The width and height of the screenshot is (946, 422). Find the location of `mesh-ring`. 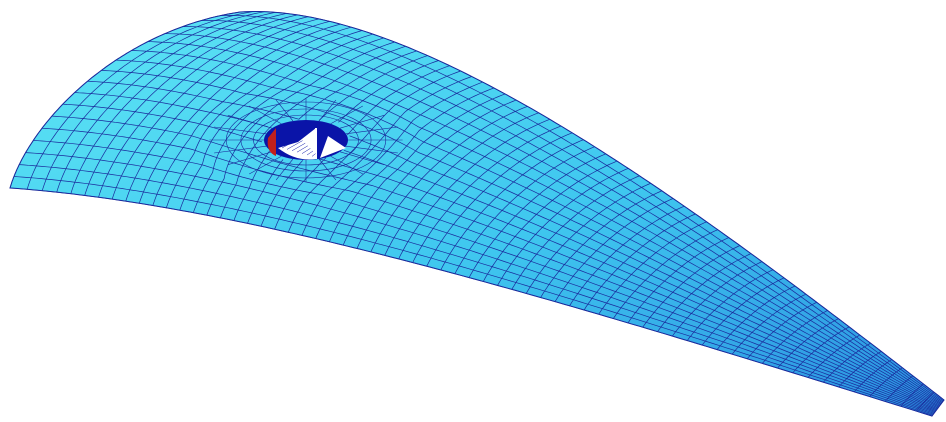

mesh-ring is located at coordinates (306, 140).